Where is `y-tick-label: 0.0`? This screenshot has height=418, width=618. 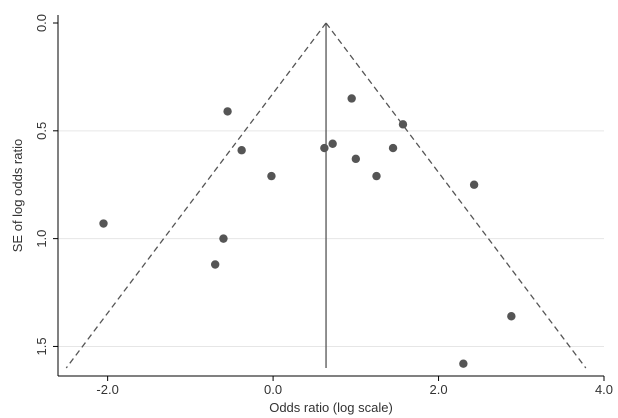
y-tick-label: 0.0 is located at coordinates (41, 23).